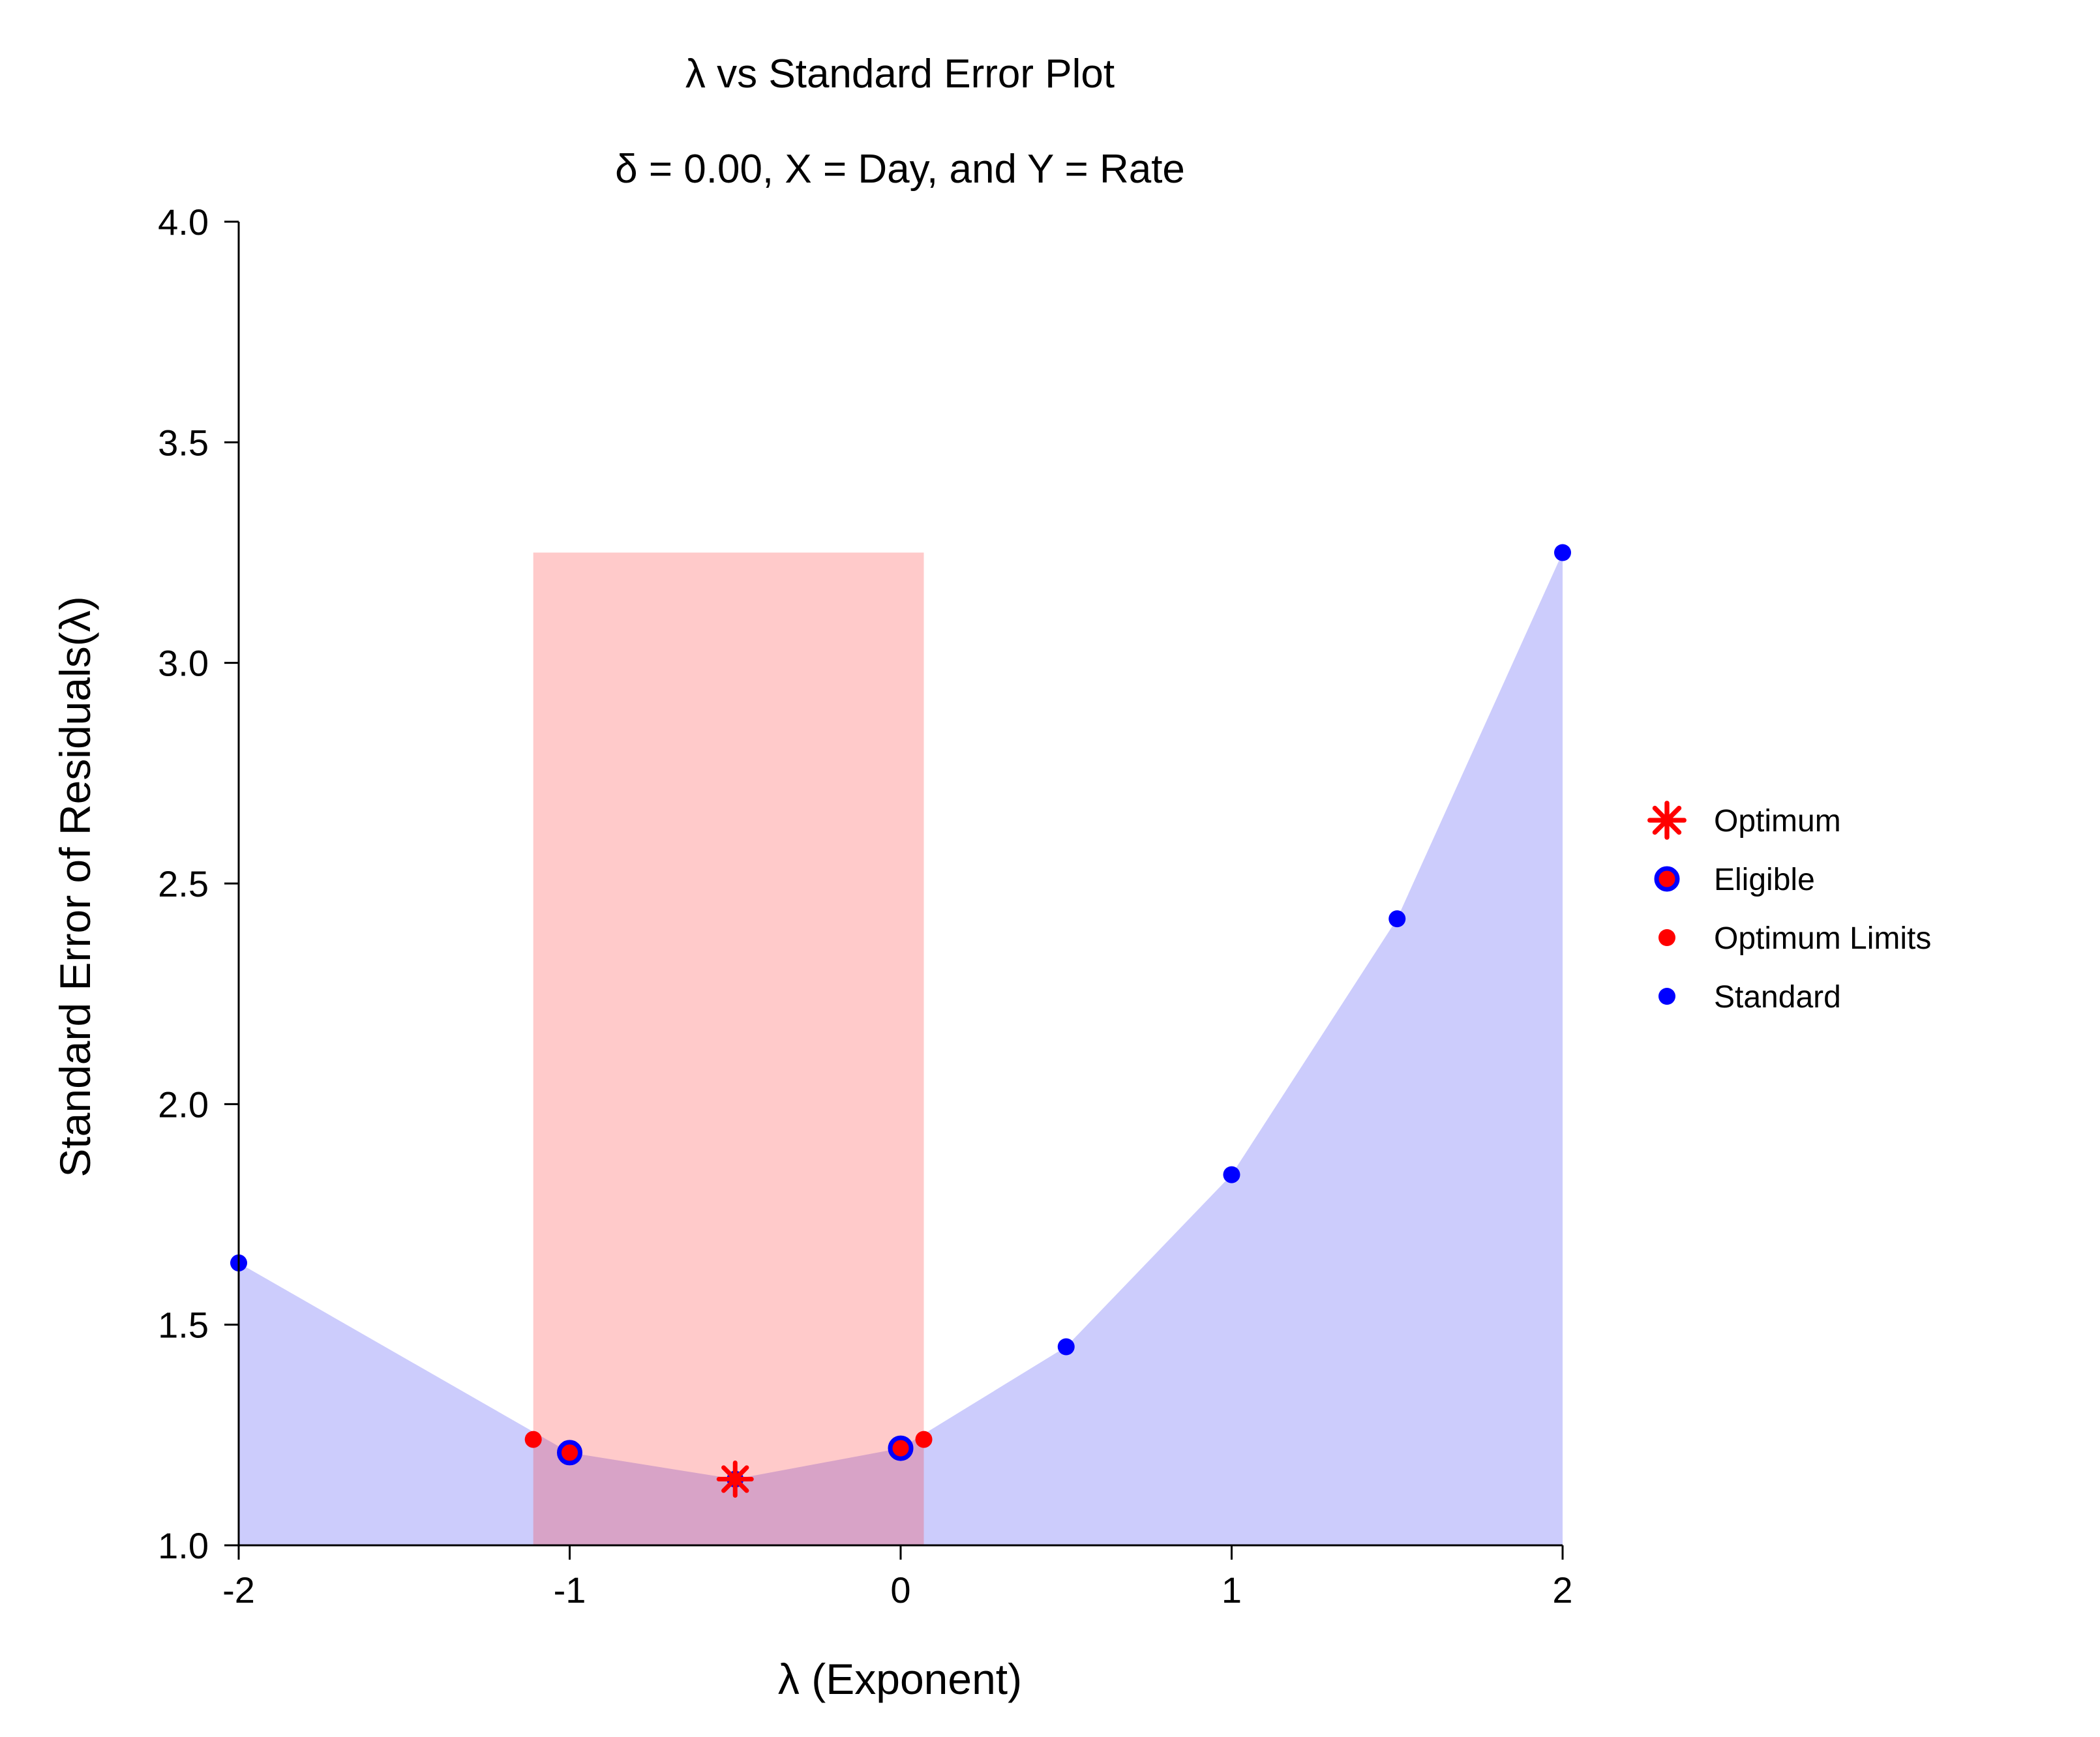 This screenshot has height=1737, width=2100. What do you see at coordinates (183, 663) in the screenshot?
I see `y-tick-label: 3.0` at bounding box center [183, 663].